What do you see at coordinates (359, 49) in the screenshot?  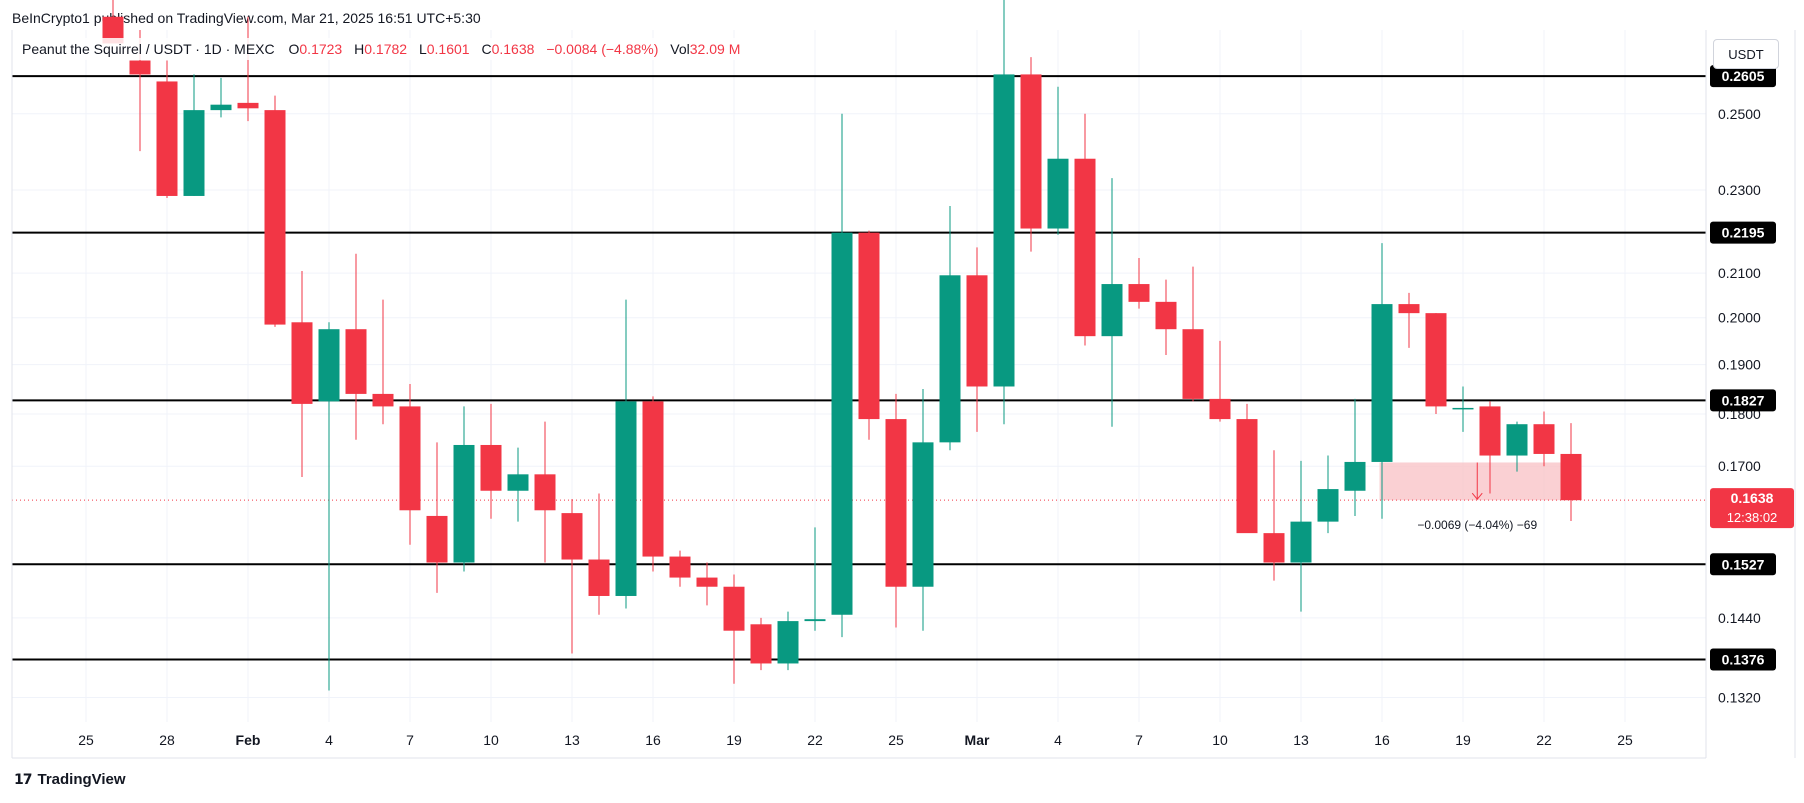 I see `legend-high-label: H` at bounding box center [359, 49].